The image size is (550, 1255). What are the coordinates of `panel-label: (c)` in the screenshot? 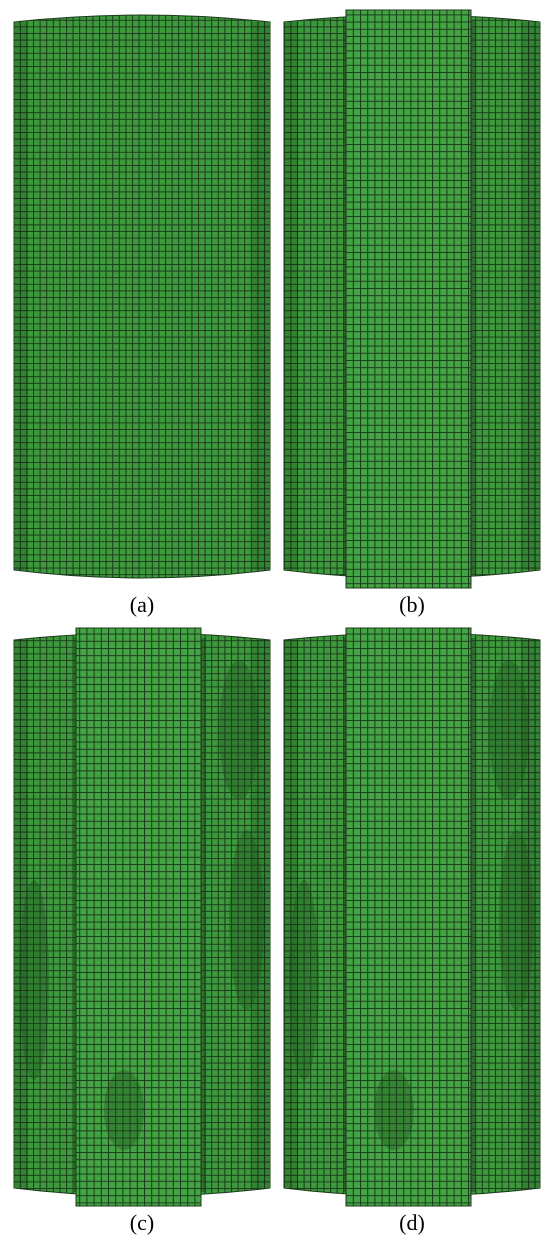 It's located at (142, 1222).